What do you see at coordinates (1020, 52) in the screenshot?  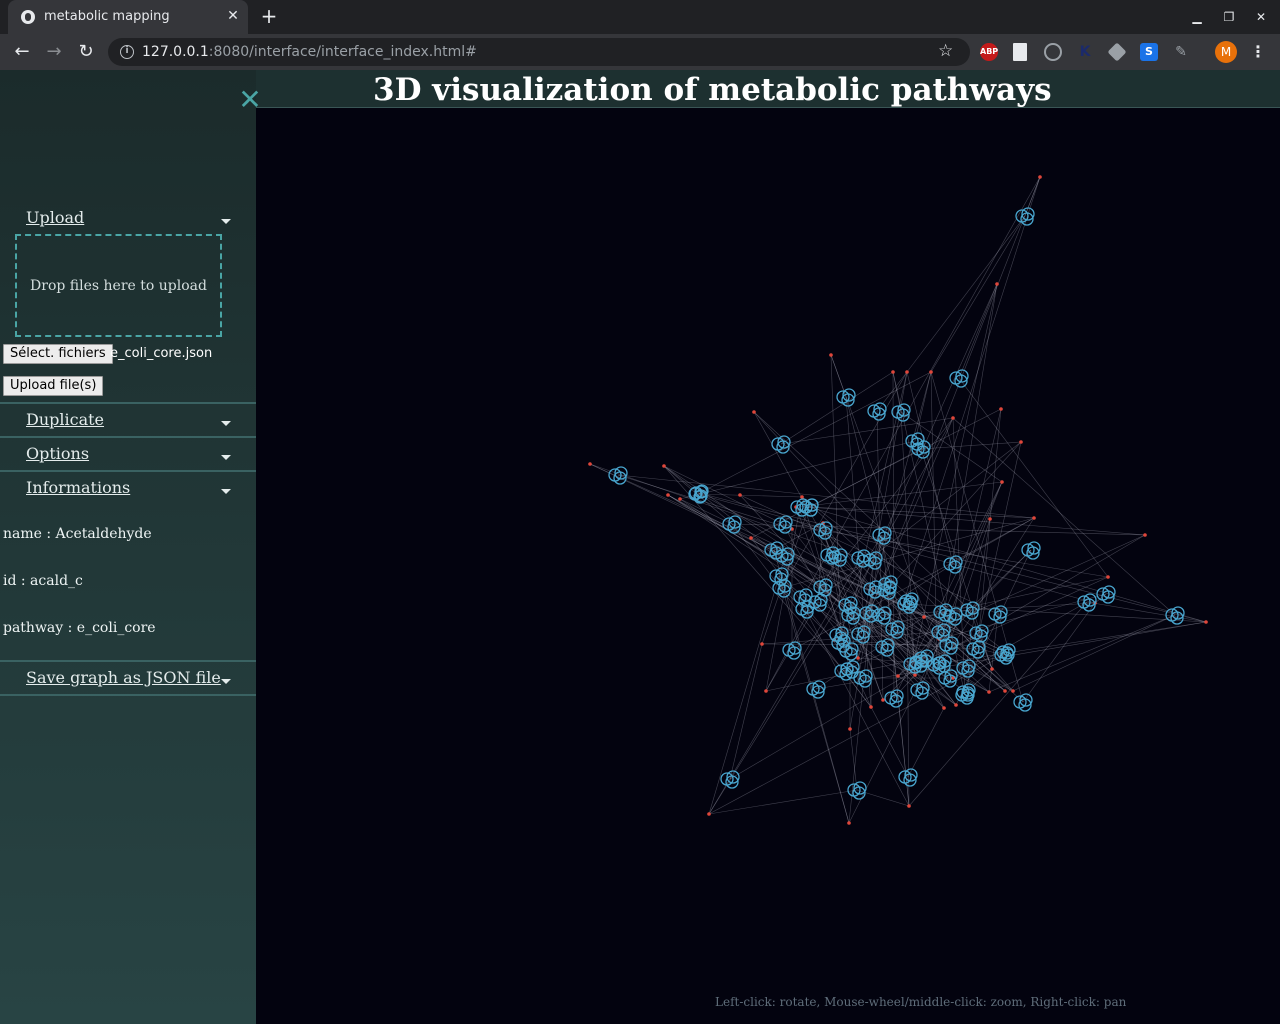 I see `file-icon` at bounding box center [1020, 52].